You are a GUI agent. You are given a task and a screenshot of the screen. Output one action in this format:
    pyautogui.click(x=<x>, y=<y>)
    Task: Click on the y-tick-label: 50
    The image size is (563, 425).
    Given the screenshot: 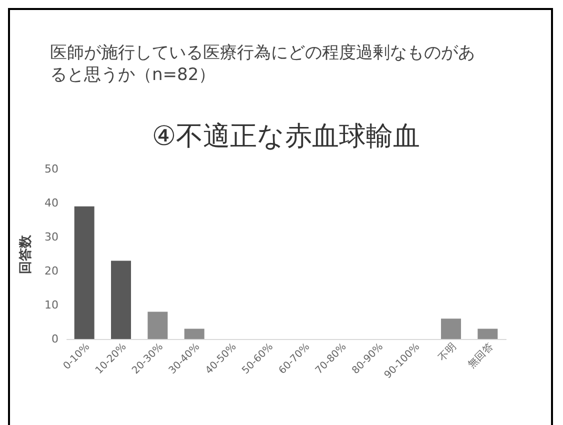 What is the action you would take?
    pyautogui.click(x=51, y=169)
    